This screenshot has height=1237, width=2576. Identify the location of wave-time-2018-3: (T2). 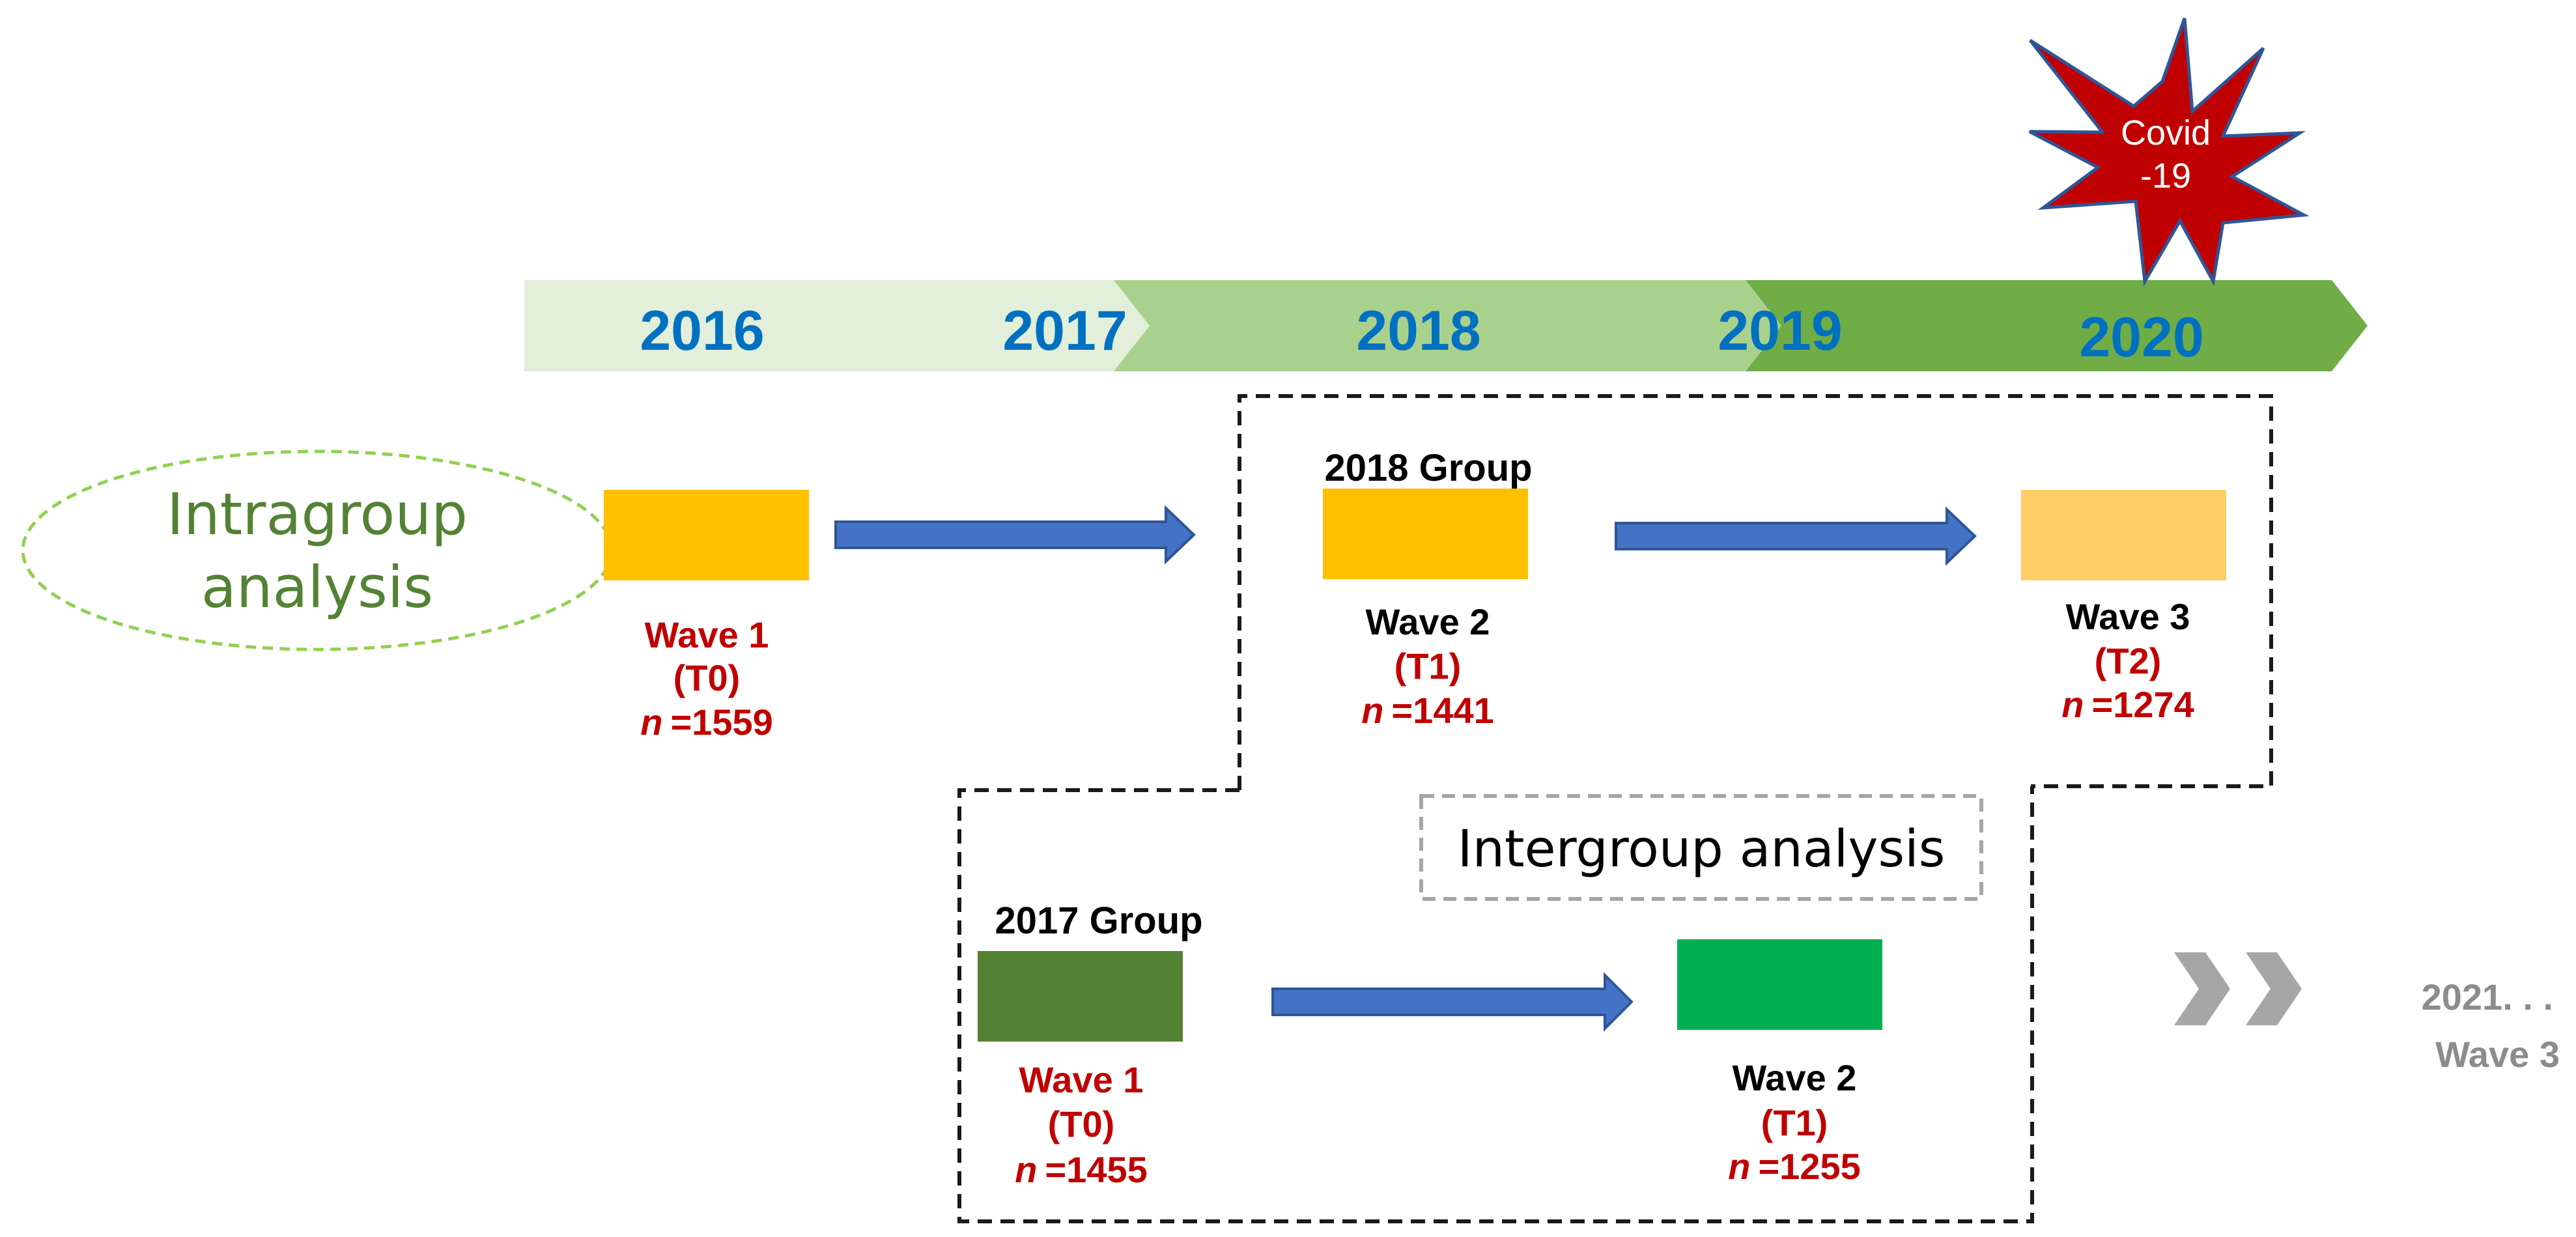
(2128, 660).